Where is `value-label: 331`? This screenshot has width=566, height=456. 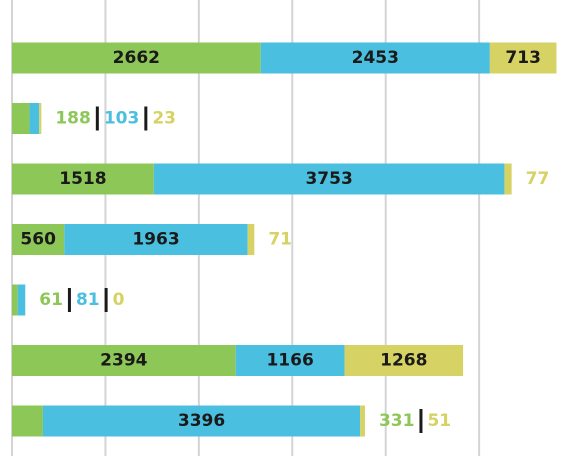 value-label: 331 is located at coordinates (397, 421).